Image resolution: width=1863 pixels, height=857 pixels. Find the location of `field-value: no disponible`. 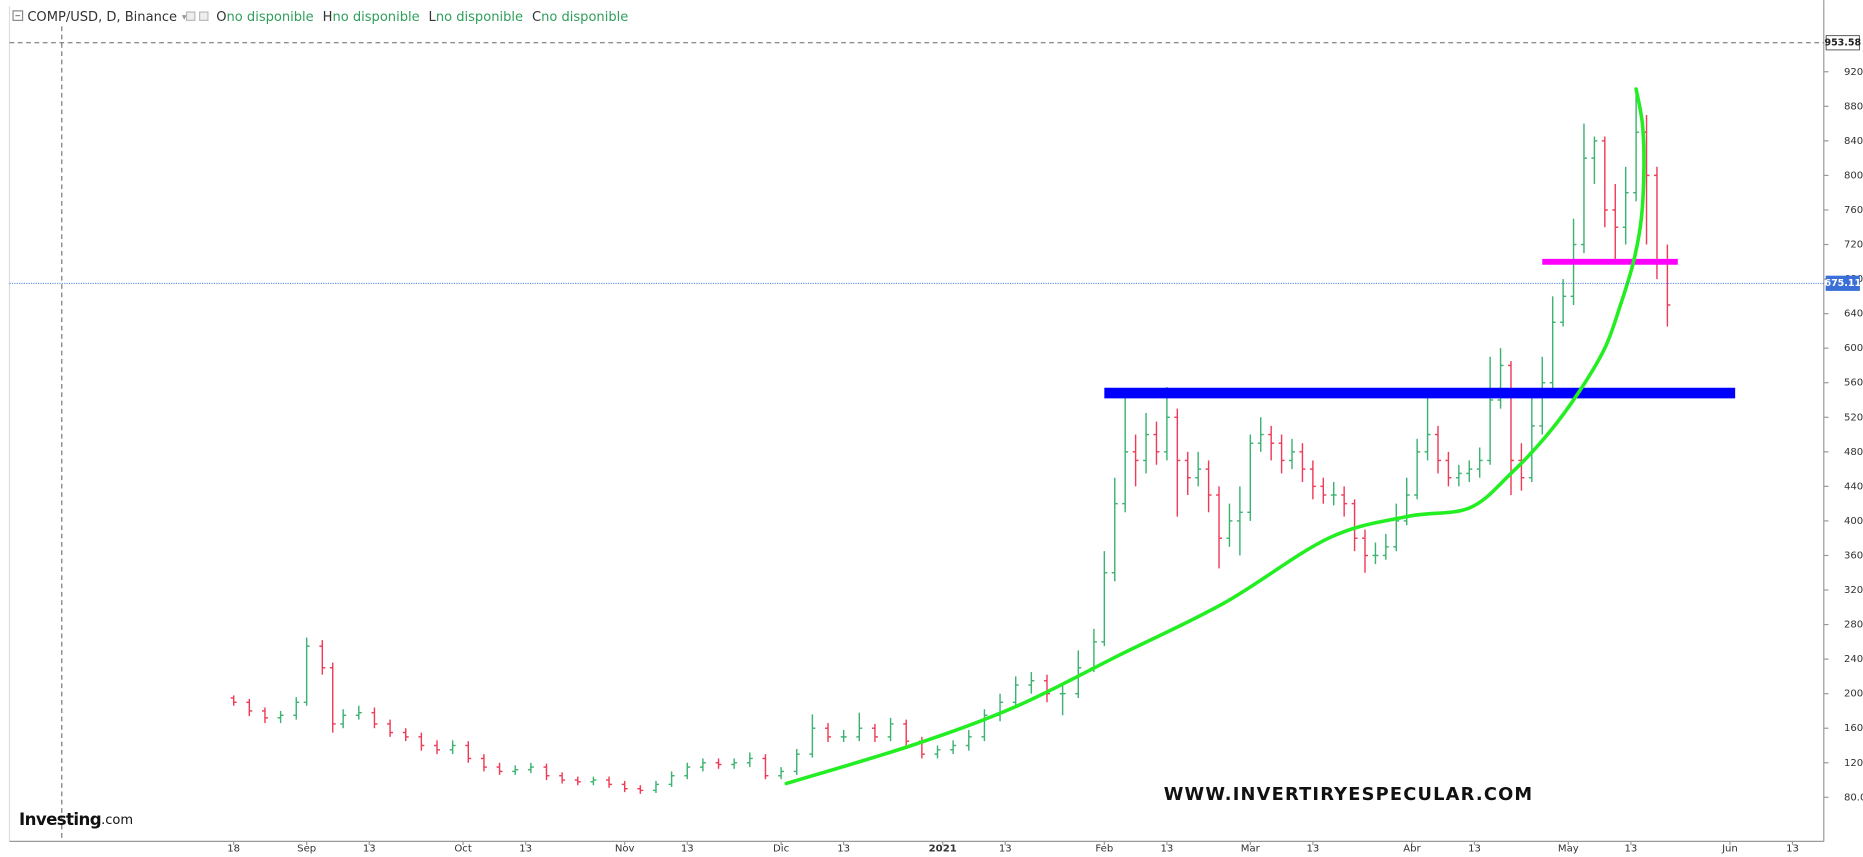

field-value: no disponible is located at coordinates (584, 16).